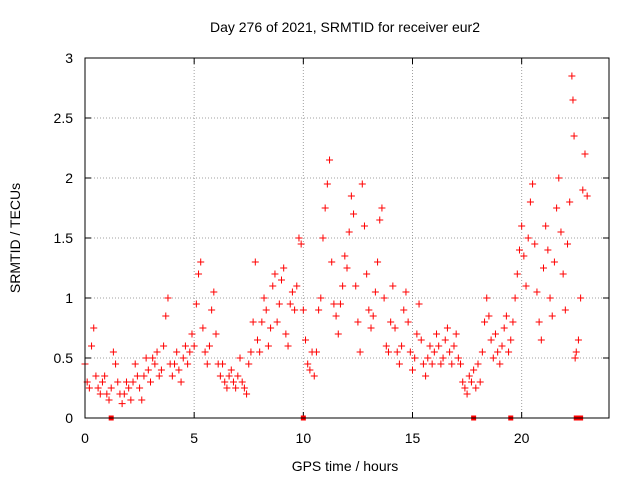 Image resolution: width=640 pixels, height=480 pixels. I want to click on x-tick-label: 0, so click(85, 438).